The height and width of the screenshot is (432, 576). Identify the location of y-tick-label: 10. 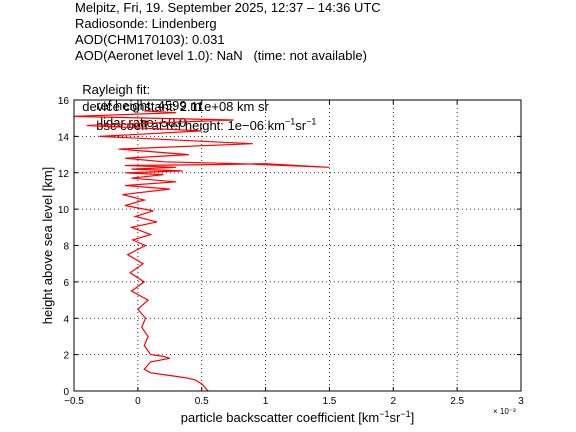
(64, 210).